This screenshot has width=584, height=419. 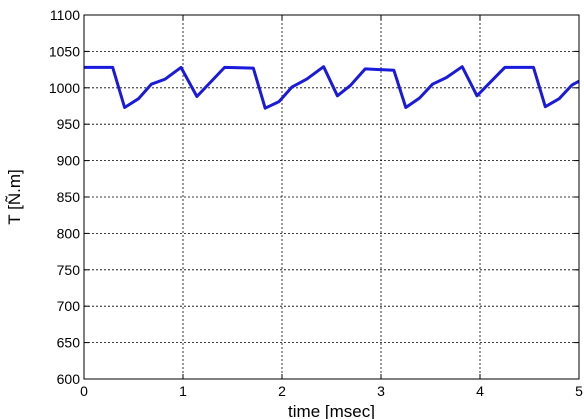 What do you see at coordinates (282, 391) in the screenshot?
I see `x-tick-label: 2` at bounding box center [282, 391].